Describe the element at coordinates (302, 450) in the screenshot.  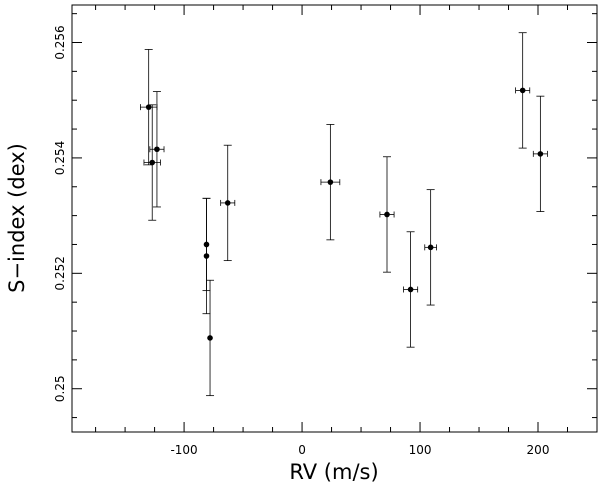
I see `x-tick-label: 0` at that location.